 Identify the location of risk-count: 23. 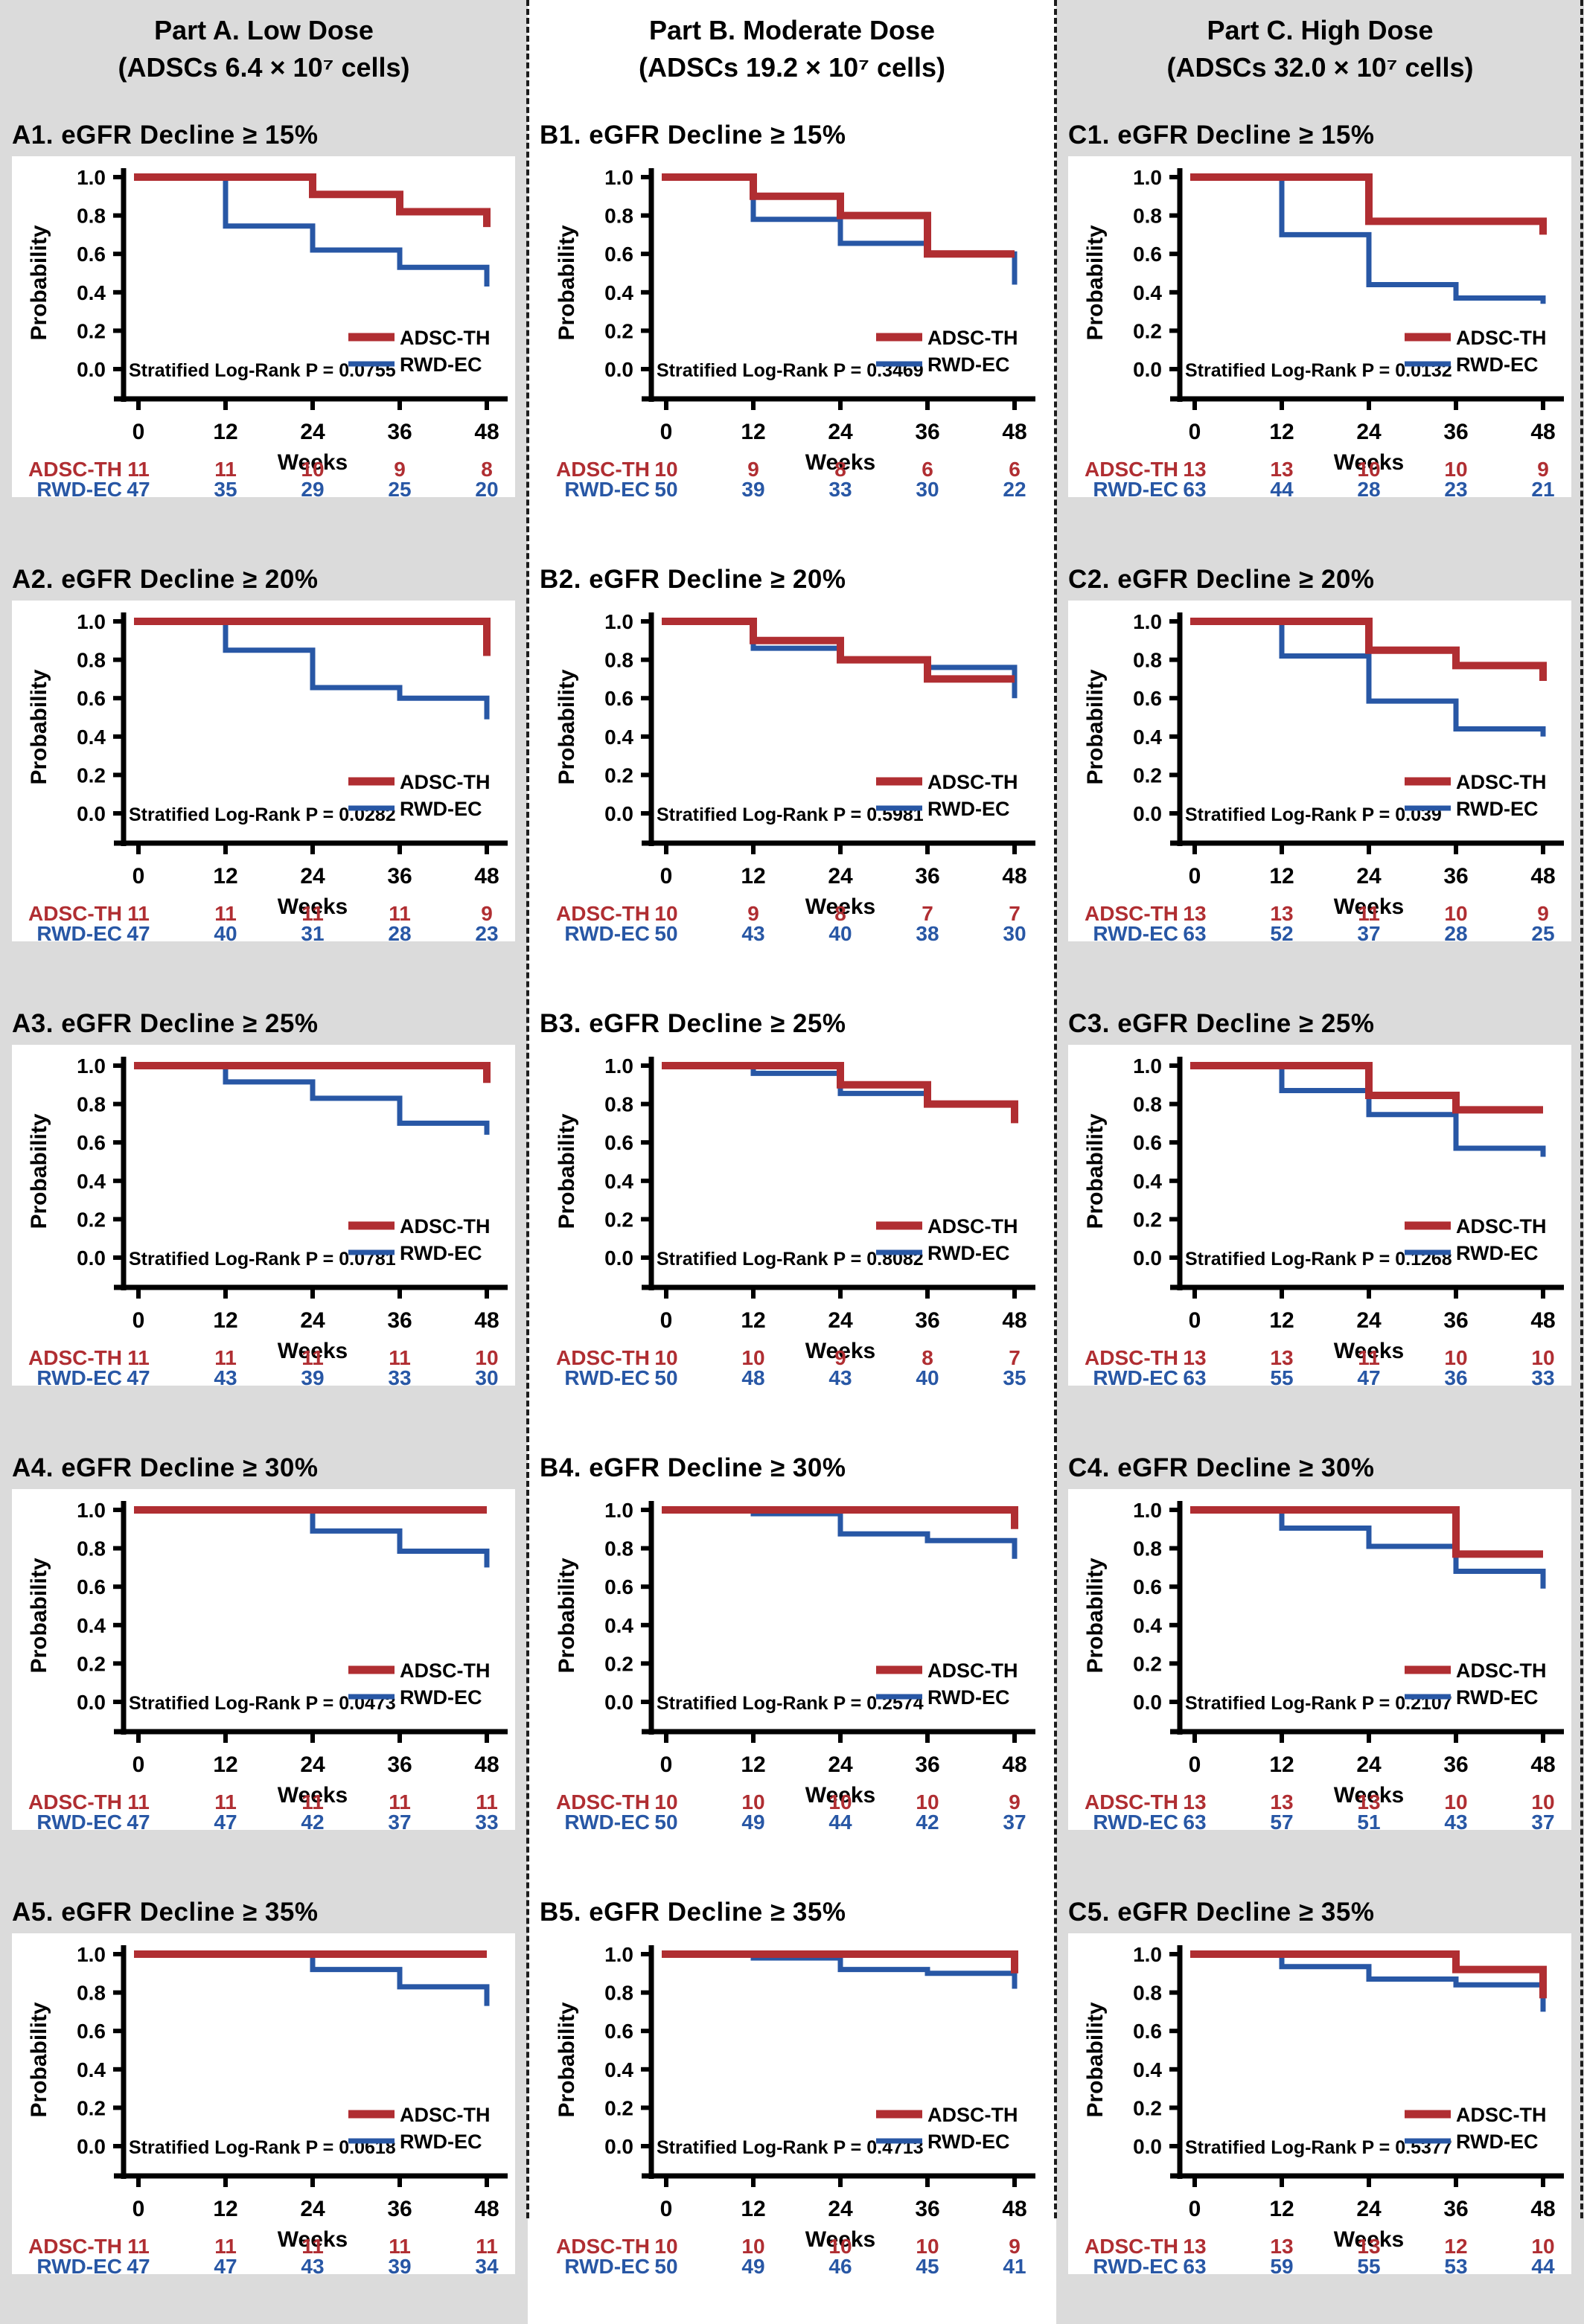
(486, 931).